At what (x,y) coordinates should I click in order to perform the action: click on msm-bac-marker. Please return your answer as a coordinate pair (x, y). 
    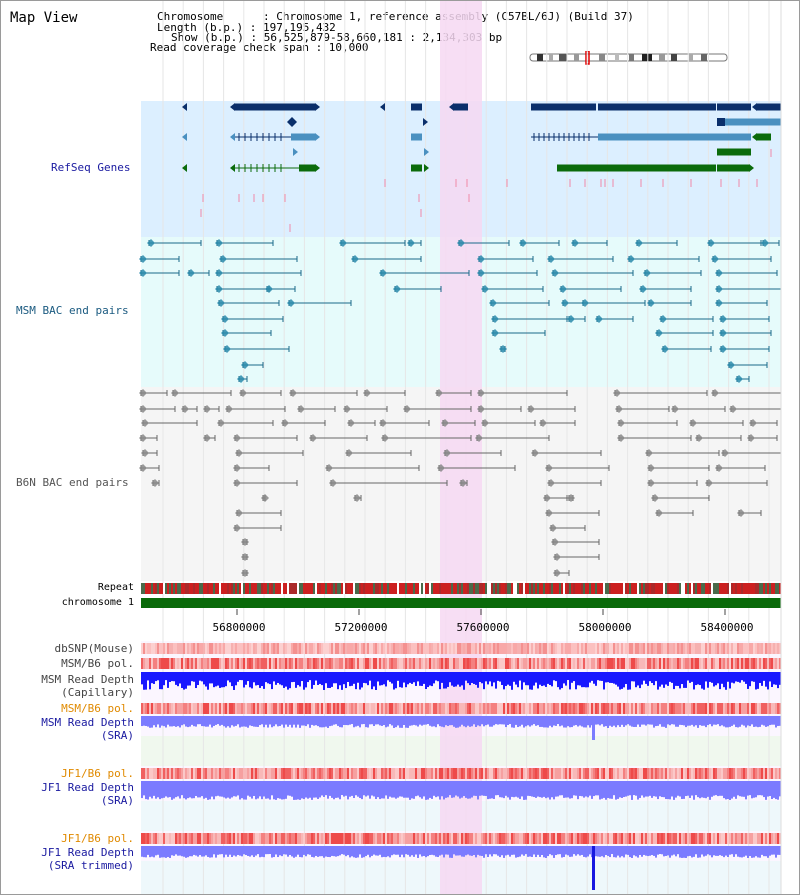
    Looking at the image, I should click on (221, 303).